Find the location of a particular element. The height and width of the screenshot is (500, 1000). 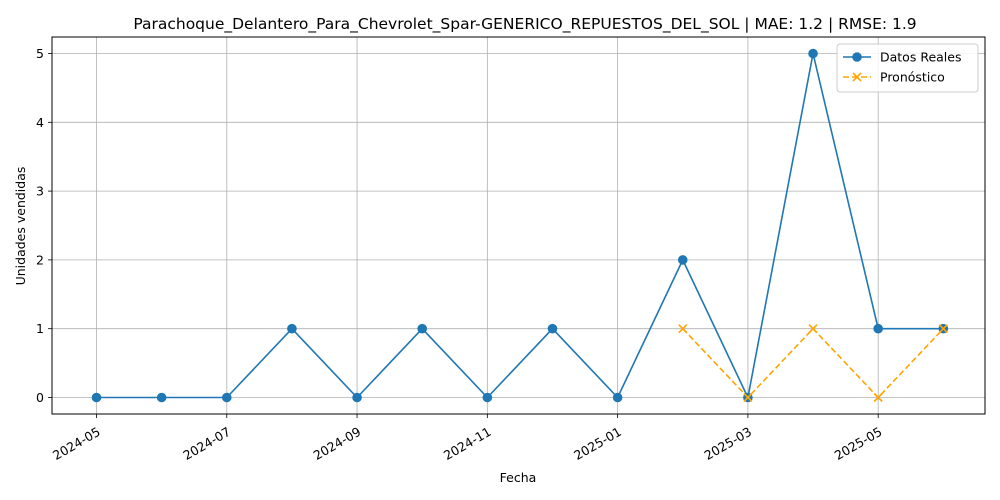

legend-item: Datos Reales is located at coordinates (902, 57).